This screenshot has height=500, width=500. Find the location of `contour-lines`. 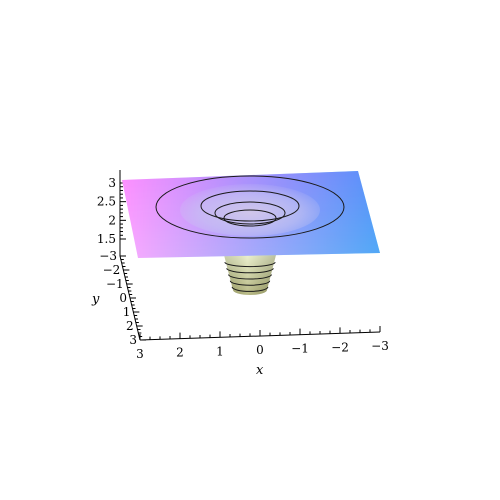

contour-lines is located at coordinates (250, 207).